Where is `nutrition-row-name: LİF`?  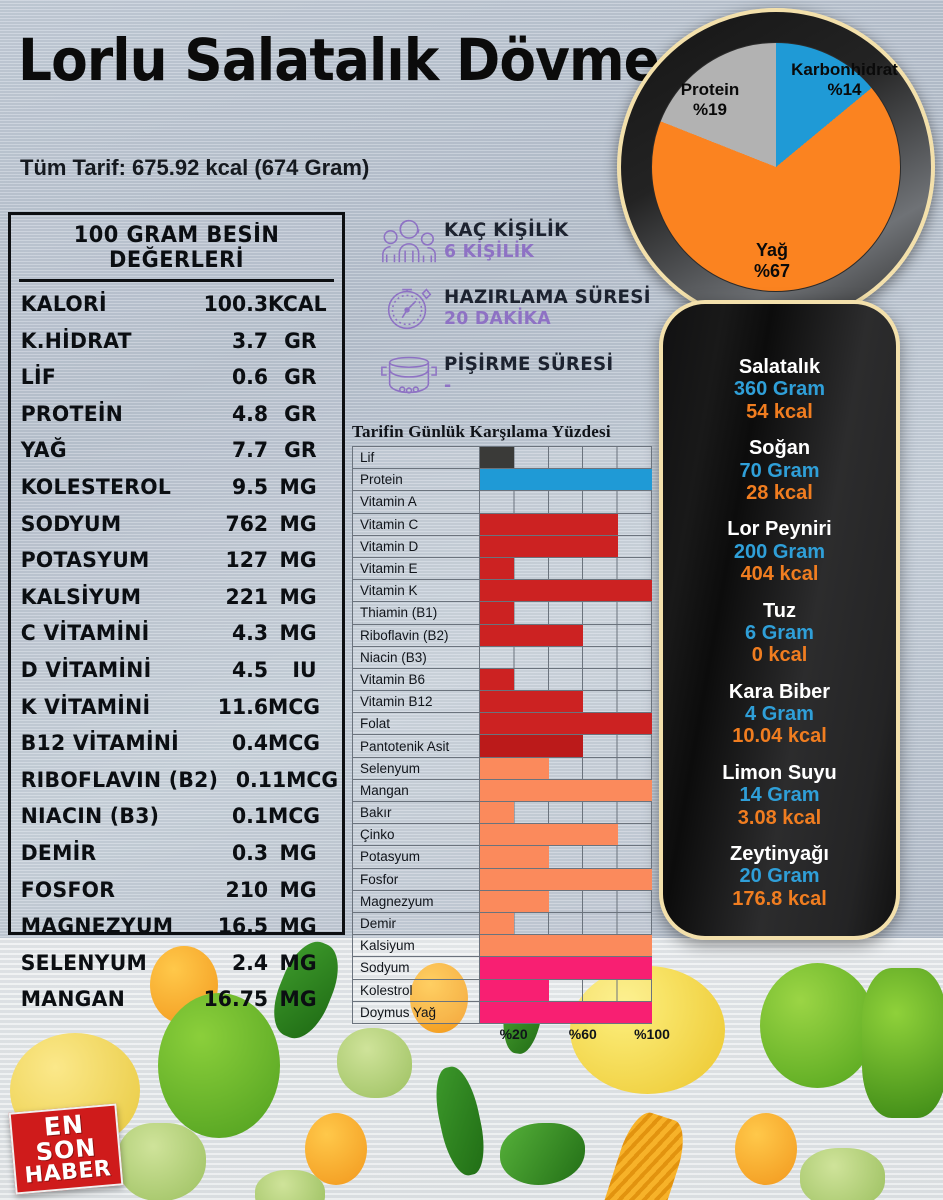 nutrition-row-name: LİF is located at coordinates (38, 377).